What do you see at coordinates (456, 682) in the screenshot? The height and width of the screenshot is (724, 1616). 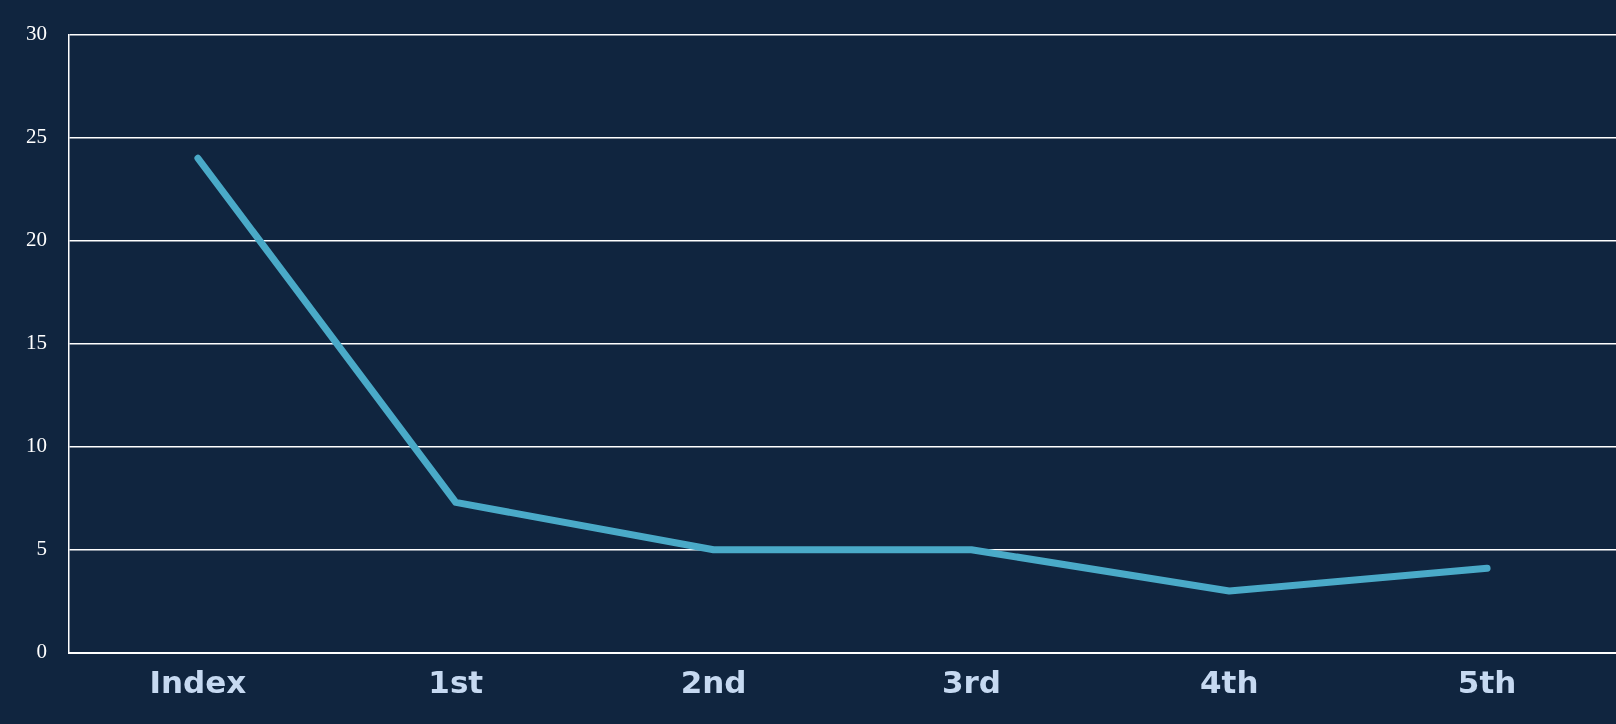 I see `x-tick-label: 1st` at bounding box center [456, 682].